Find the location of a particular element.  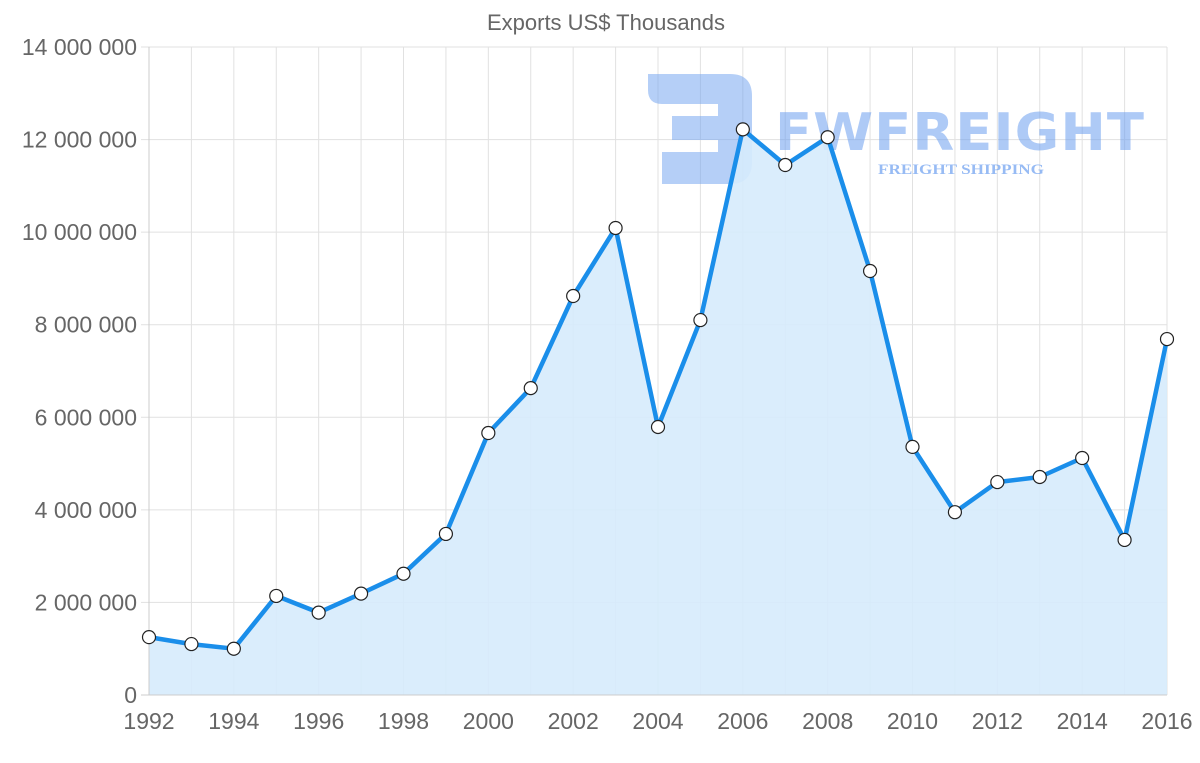

data-point-2005 is located at coordinates (700, 320).